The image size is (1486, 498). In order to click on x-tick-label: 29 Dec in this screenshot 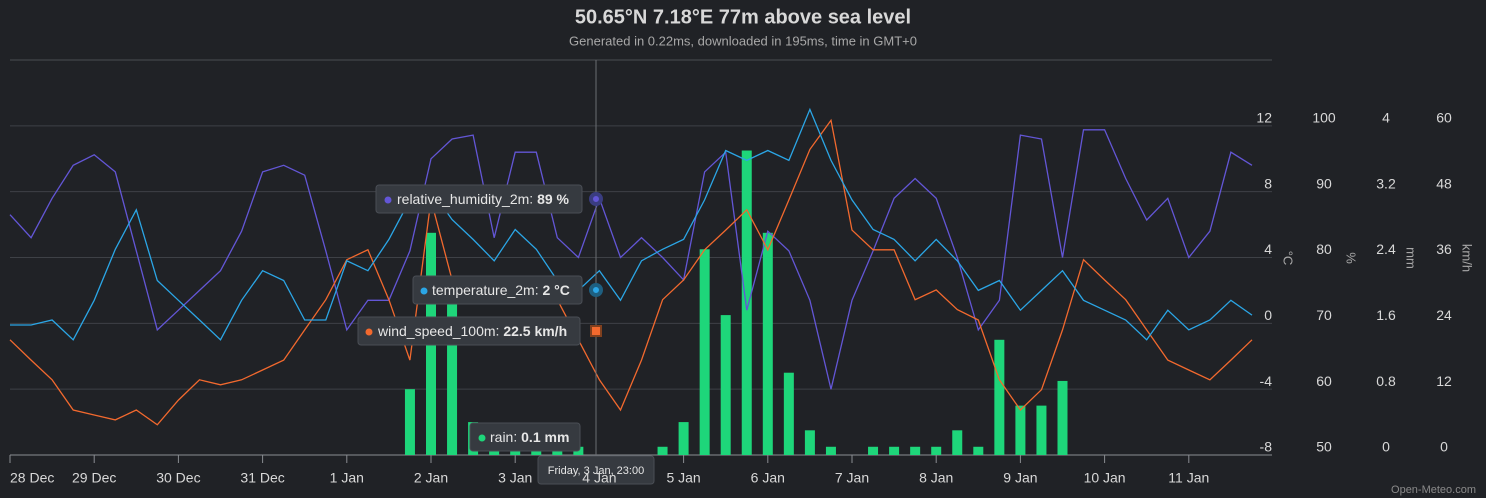, I will do `click(94, 478)`.